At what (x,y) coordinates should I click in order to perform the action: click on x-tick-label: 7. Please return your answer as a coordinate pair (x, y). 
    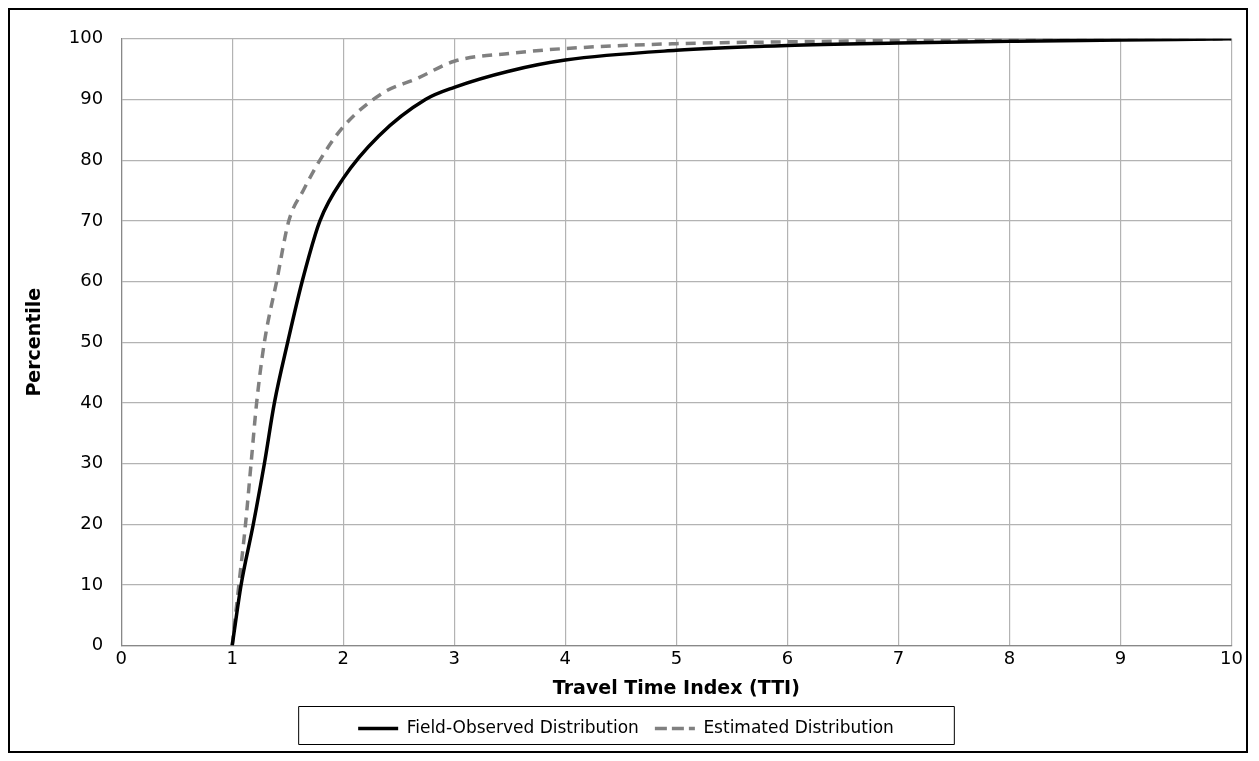
    Looking at the image, I should click on (898, 658).